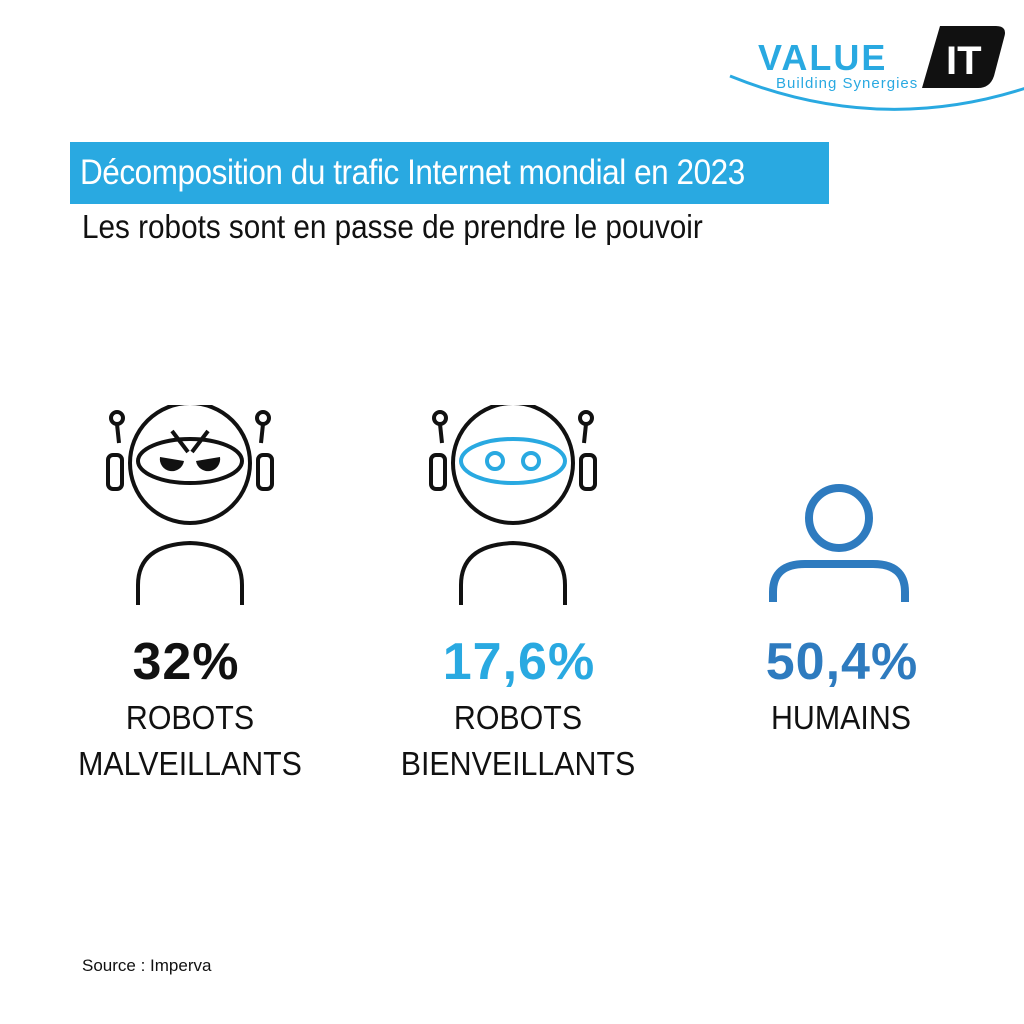 This screenshot has height=1024, width=1024. I want to click on benevolent-robot-icon, so click(513, 507).